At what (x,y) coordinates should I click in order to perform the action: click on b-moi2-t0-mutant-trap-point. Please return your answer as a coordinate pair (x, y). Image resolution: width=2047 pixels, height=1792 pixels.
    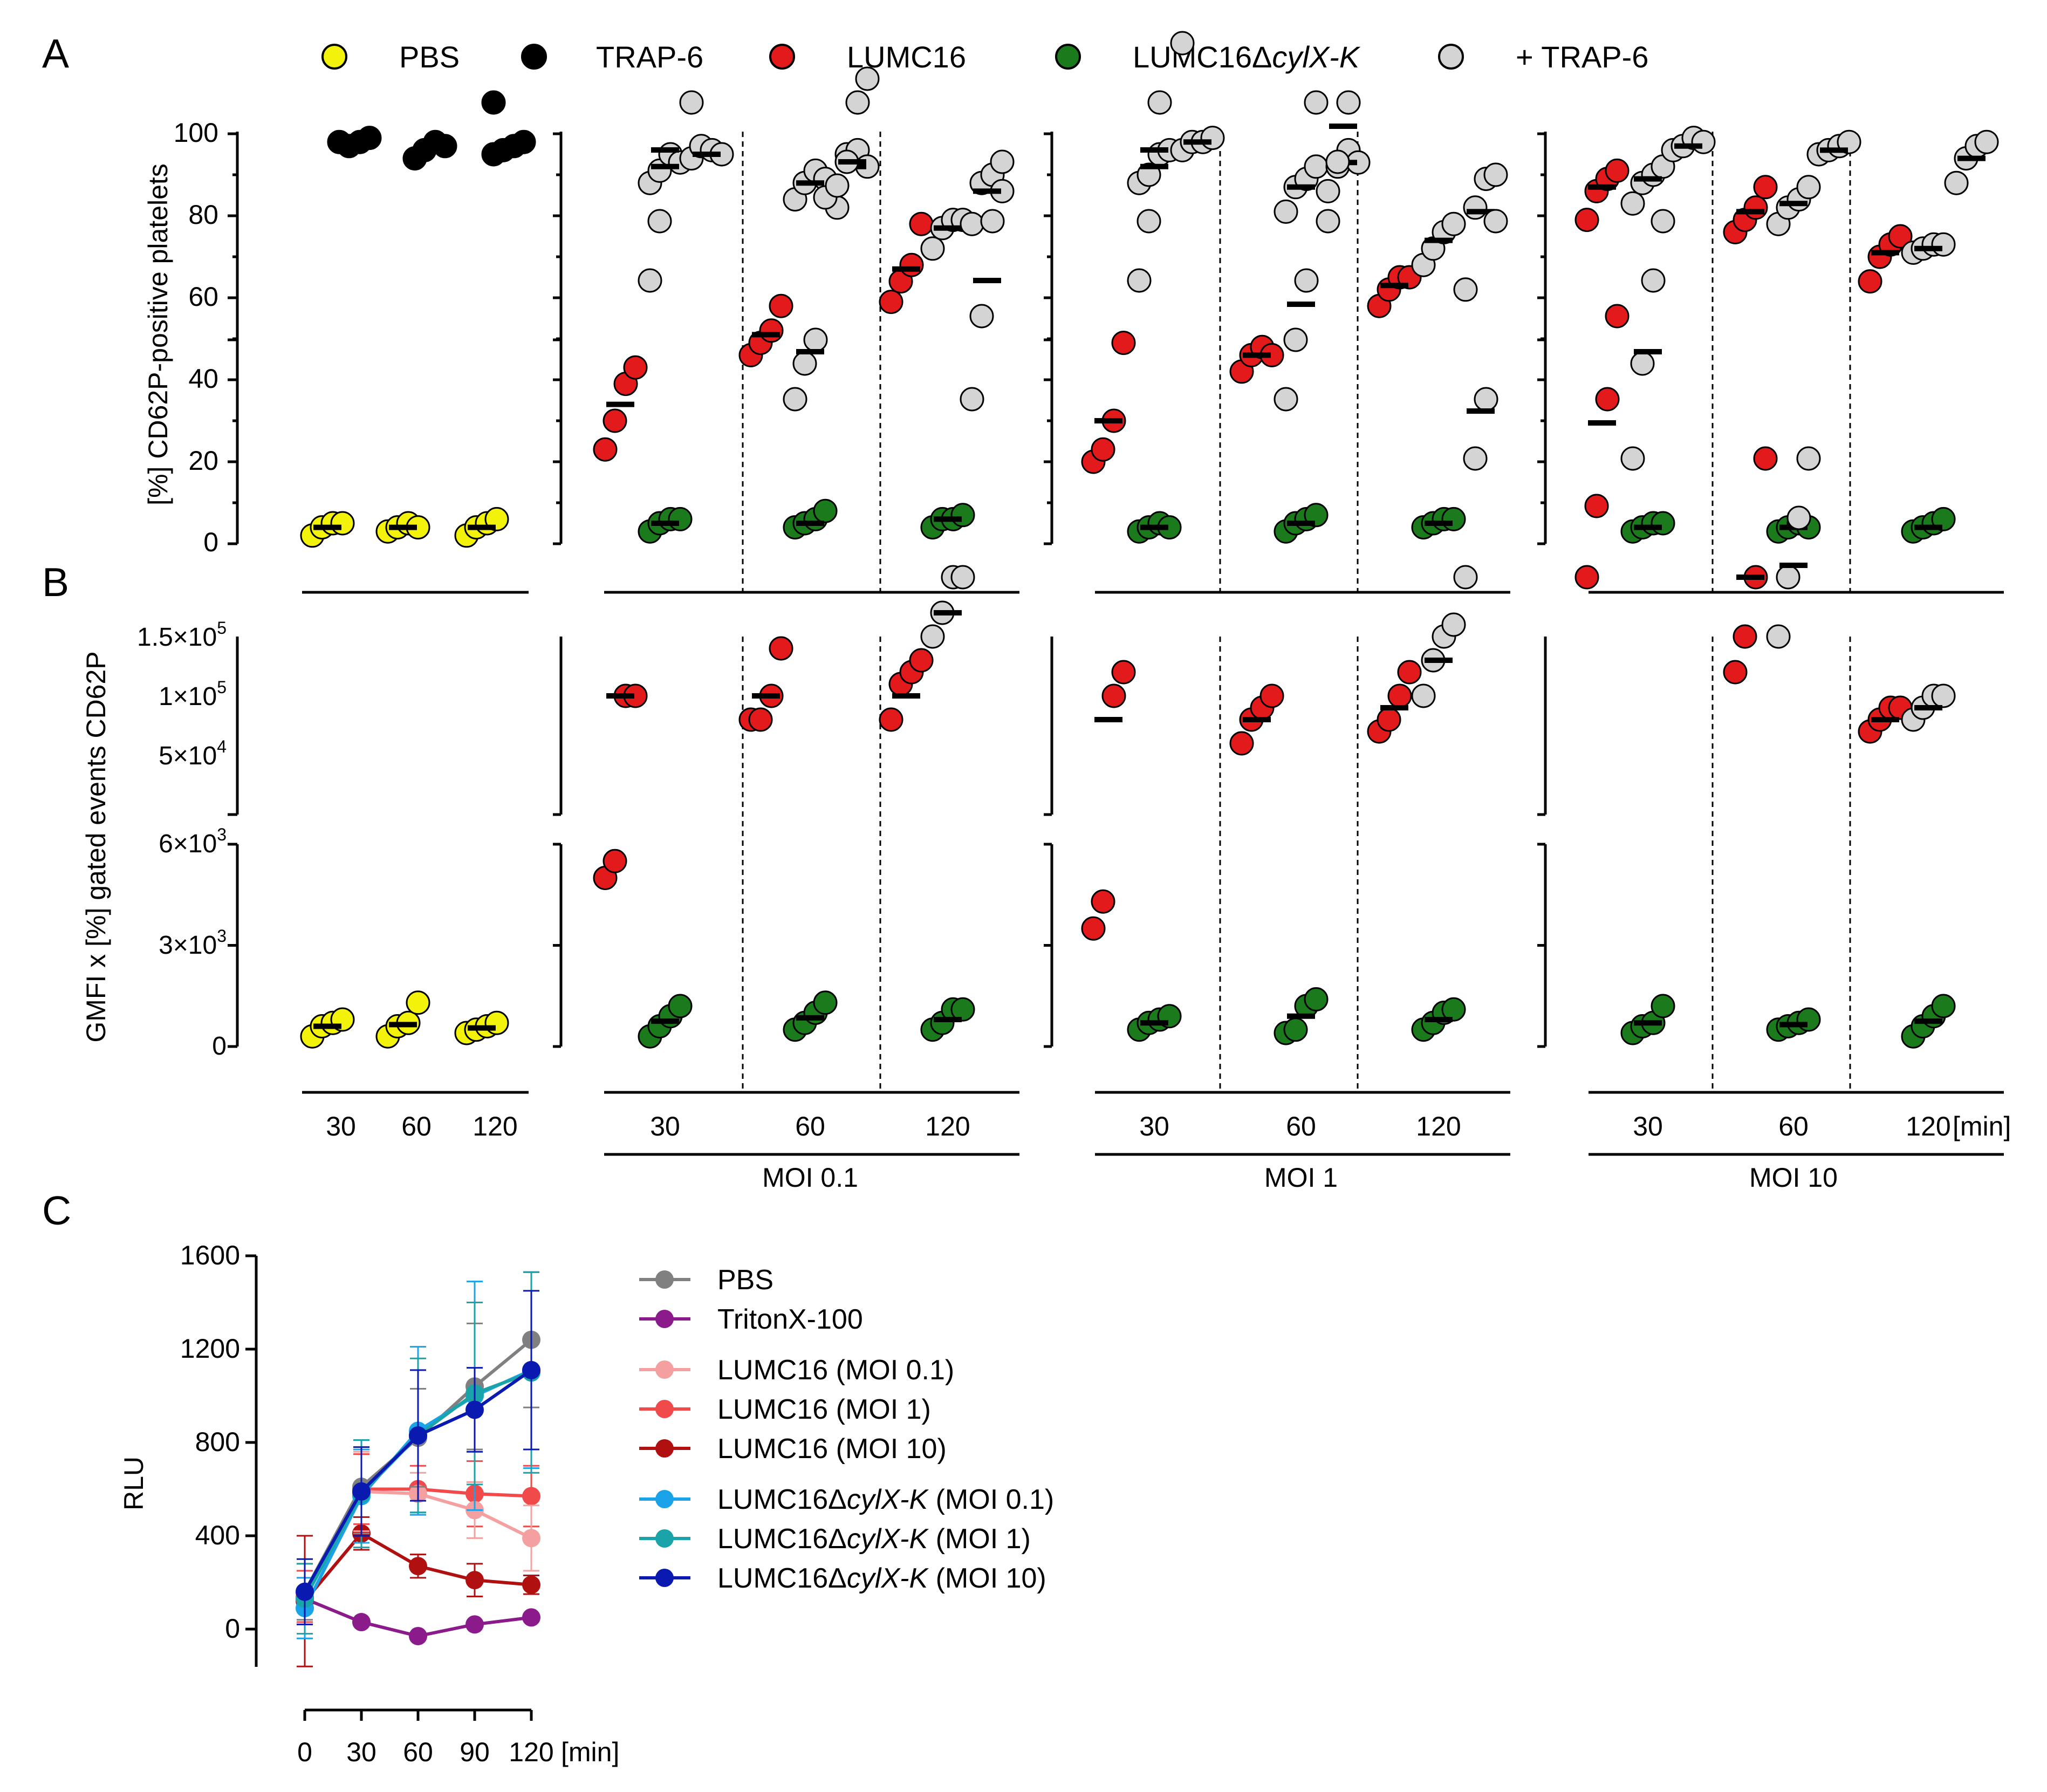
    Looking at the image, I should click on (1183, 43).